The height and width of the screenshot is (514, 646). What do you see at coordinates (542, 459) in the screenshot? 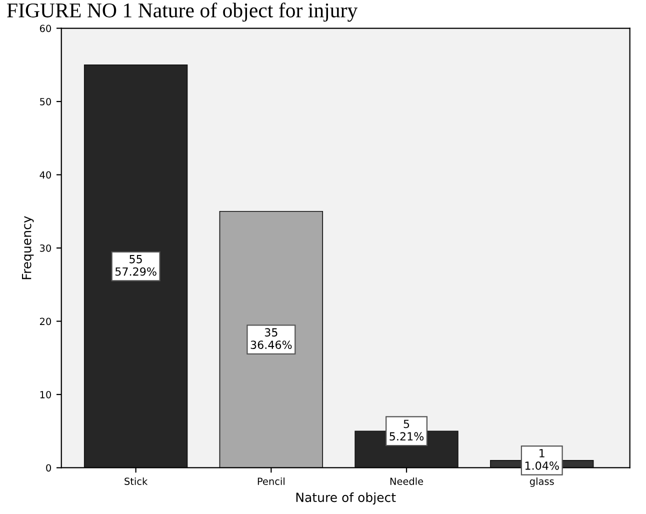
I see `data-label: 1 1.04%` at bounding box center [542, 459].